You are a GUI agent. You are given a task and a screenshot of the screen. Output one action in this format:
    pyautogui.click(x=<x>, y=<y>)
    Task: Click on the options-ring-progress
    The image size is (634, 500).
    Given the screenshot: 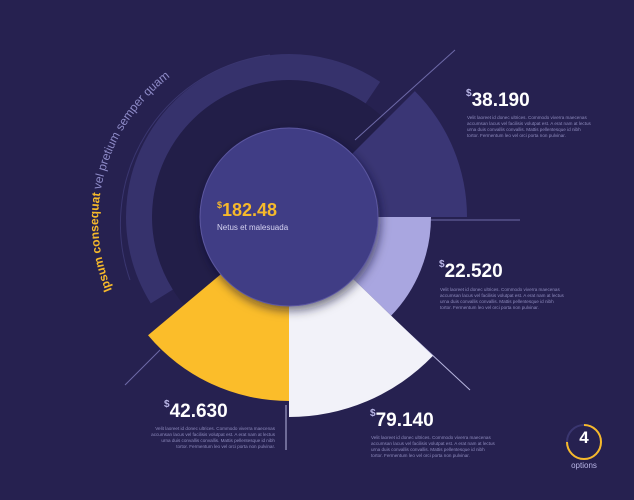 What is the action you would take?
    pyautogui.click(x=584, y=442)
    